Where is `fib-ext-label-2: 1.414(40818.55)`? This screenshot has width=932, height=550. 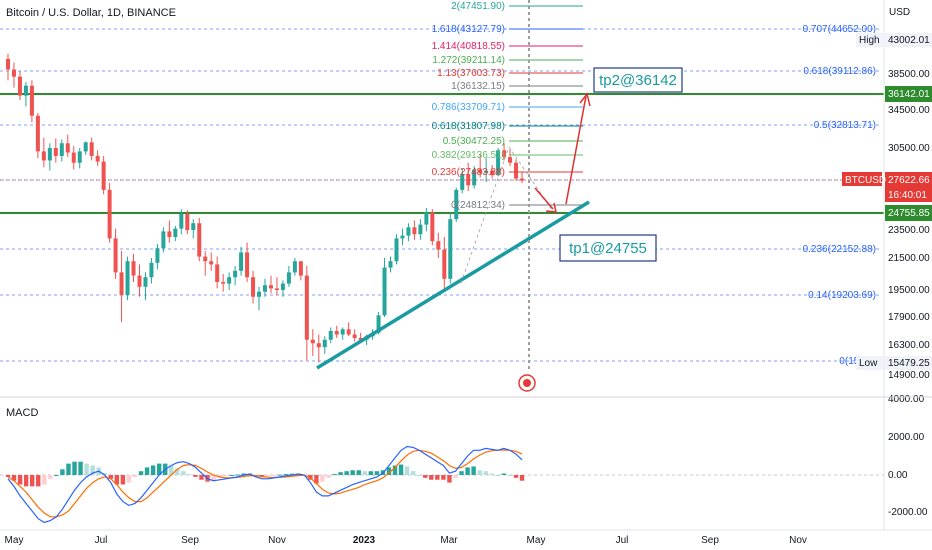
fib-ext-label-2: 1.414(40818.55) is located at coordinates (468, 46).